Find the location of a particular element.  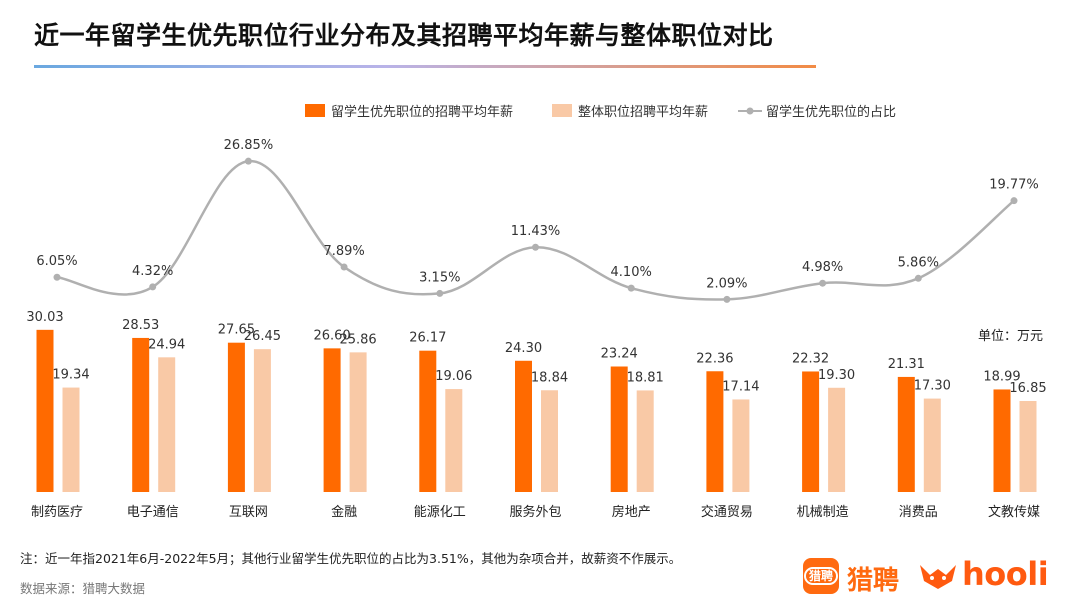

value-label-s2-1: 24.94 is located at coordinates (166, 344).